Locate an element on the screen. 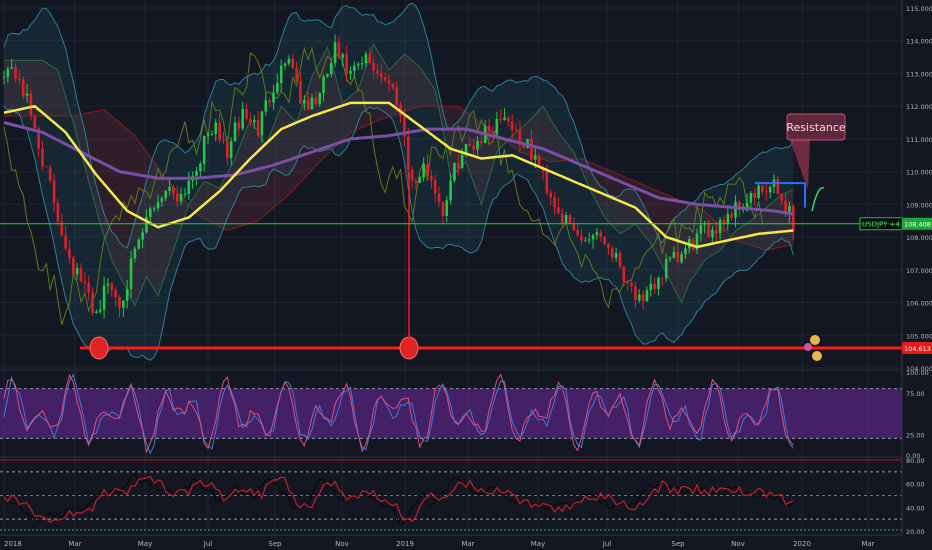  last-price-tag is located at coordinates (917, 223).